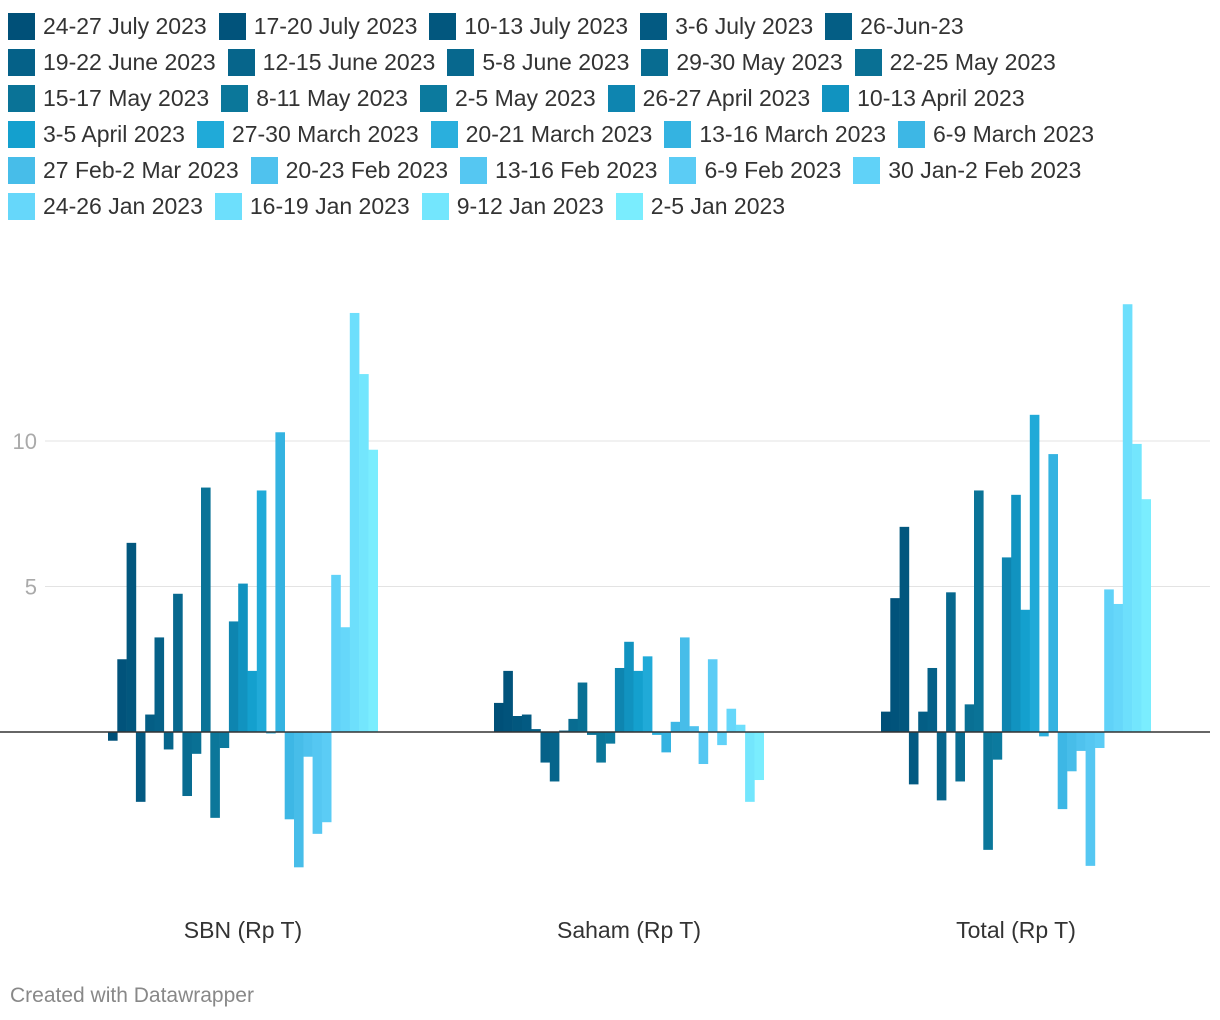 This screenshot has height=1020, width=1220. I want to click on legend-item: 20-21 March 2023, so click(541, 134).